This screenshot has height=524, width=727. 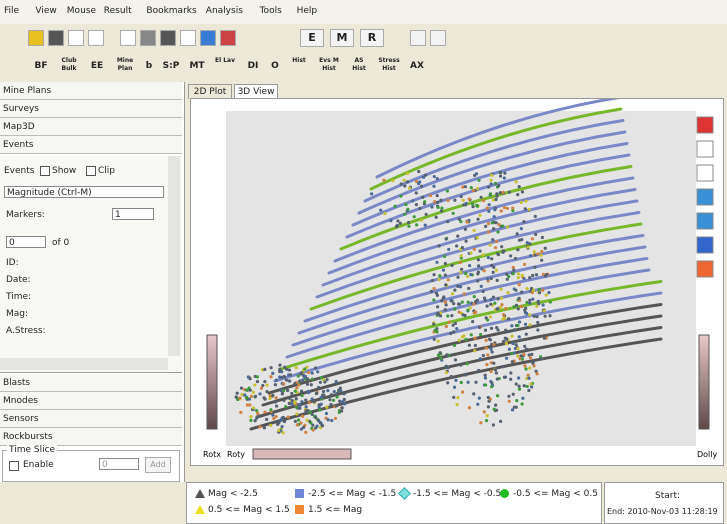 What do you see at coordinates (41, 66) in the screenshot?
I see `toolbar-button: BF` at bounding box center [41, 66].